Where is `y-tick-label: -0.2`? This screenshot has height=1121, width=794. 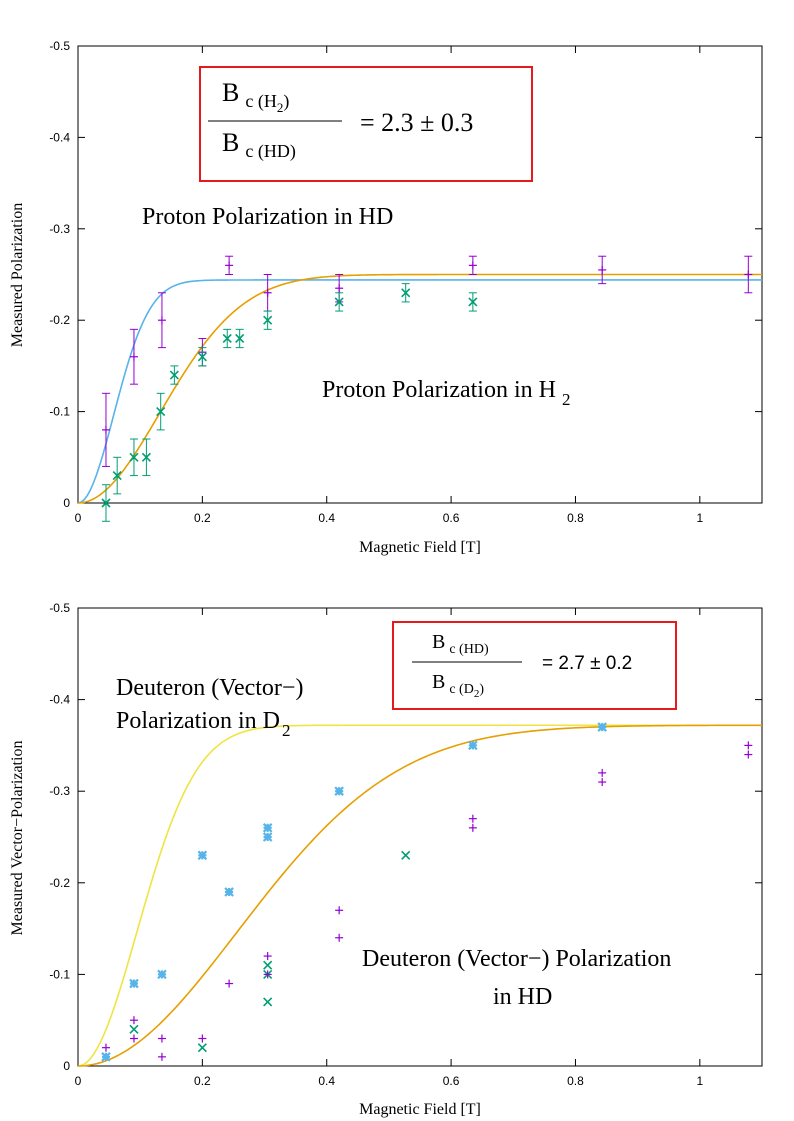 y-tick-label: -0.2 is located at coordinates (59, 320).